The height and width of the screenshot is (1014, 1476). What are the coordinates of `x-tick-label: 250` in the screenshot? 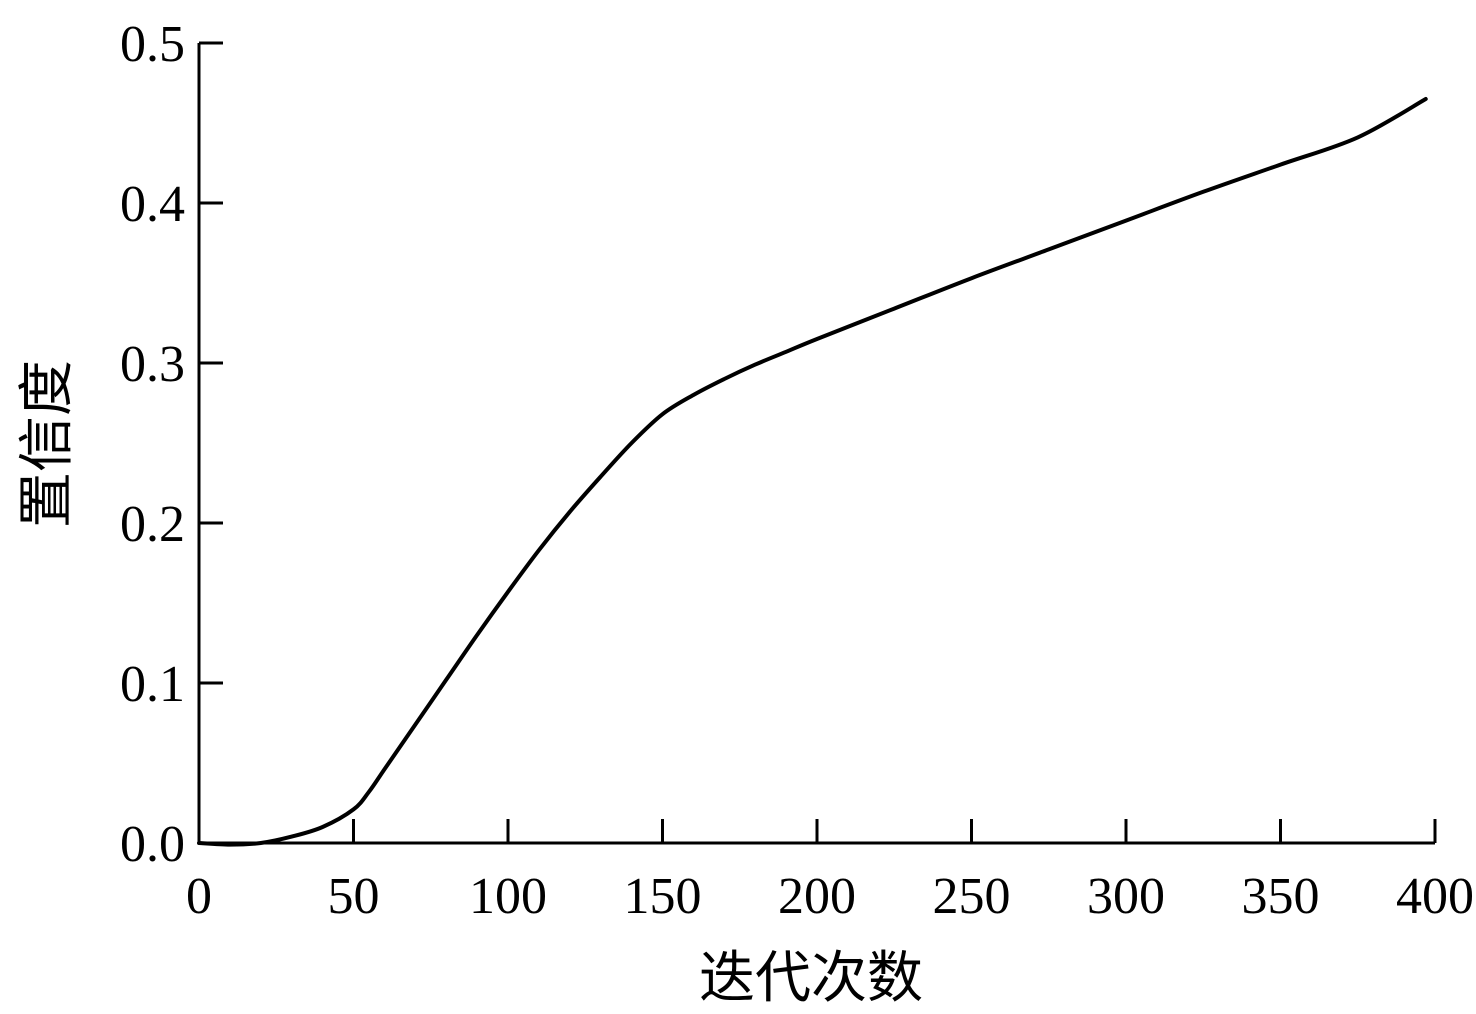 It's located at (972, 896).